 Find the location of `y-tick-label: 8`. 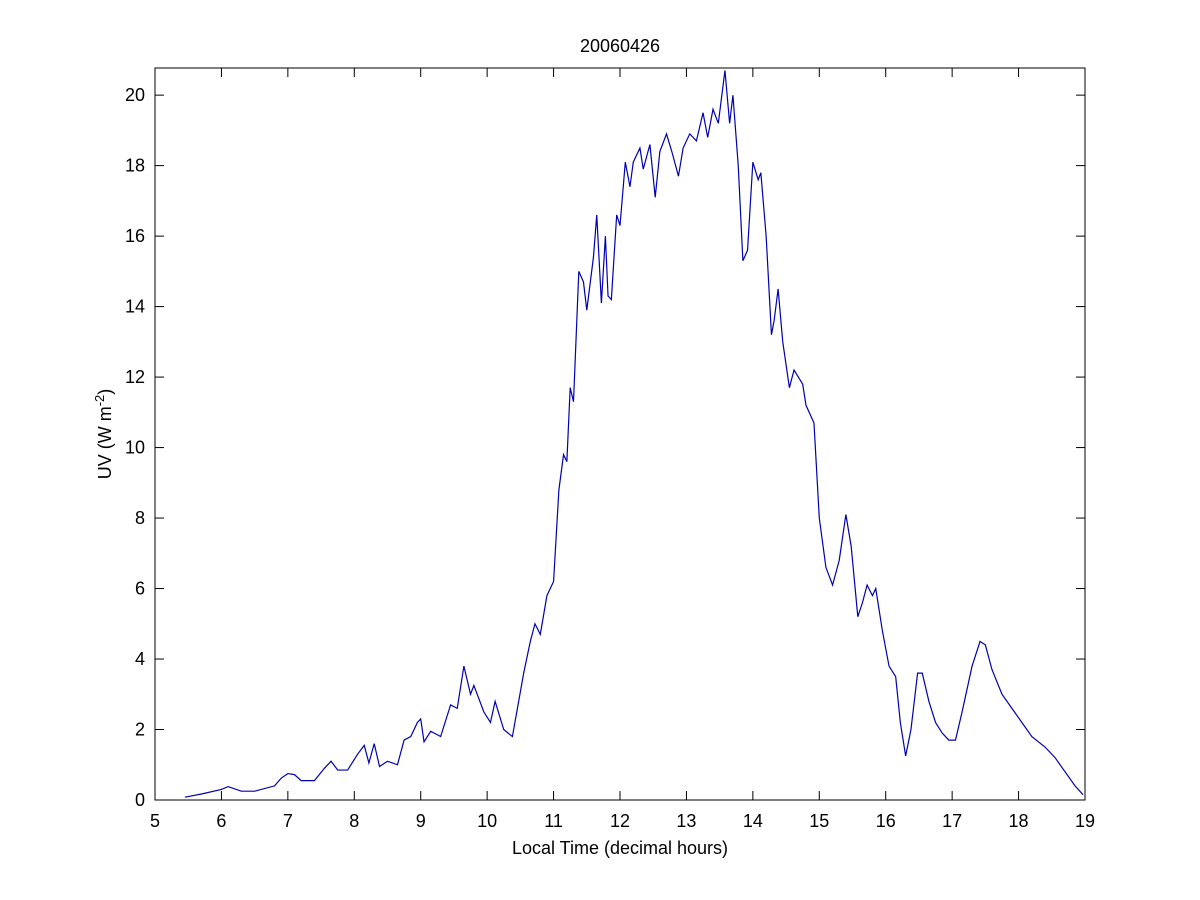

y-tick-label: 8 is located at coordinates (140, 518).